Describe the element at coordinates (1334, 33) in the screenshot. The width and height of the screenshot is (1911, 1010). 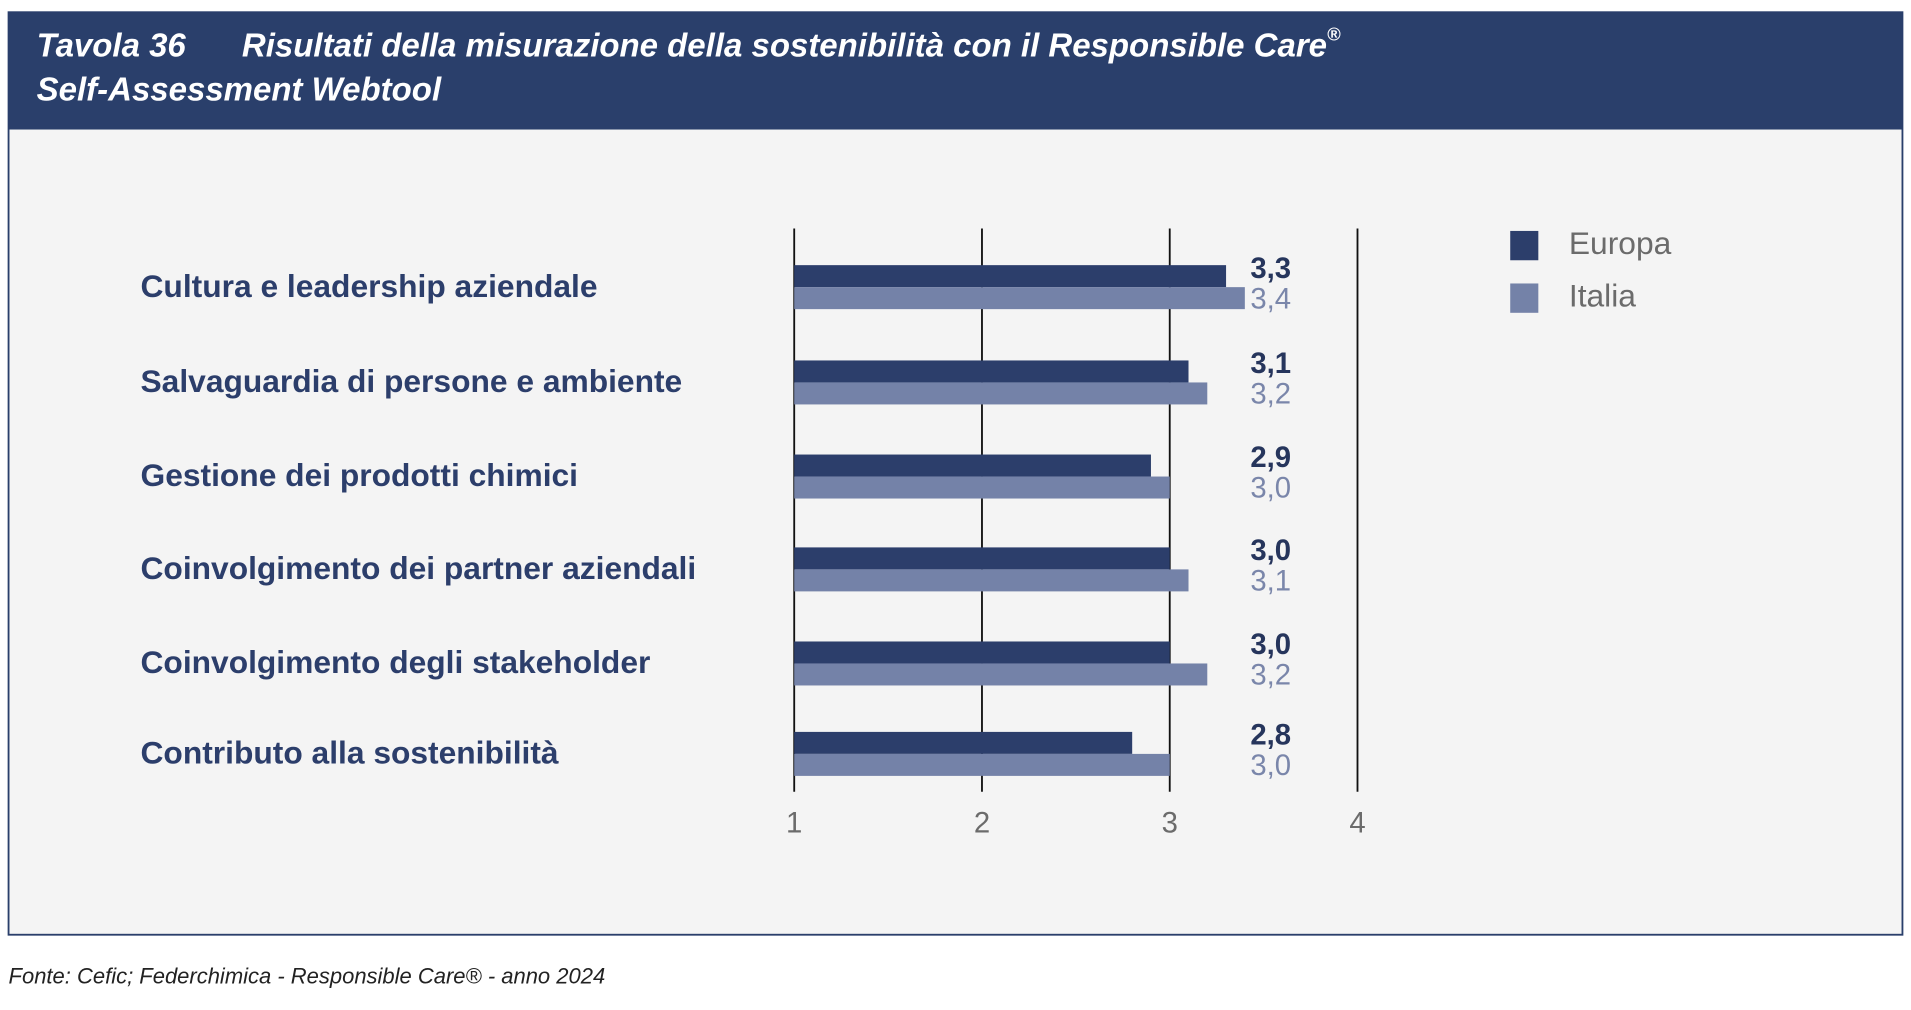
I see `title-mark: ®` at that location.